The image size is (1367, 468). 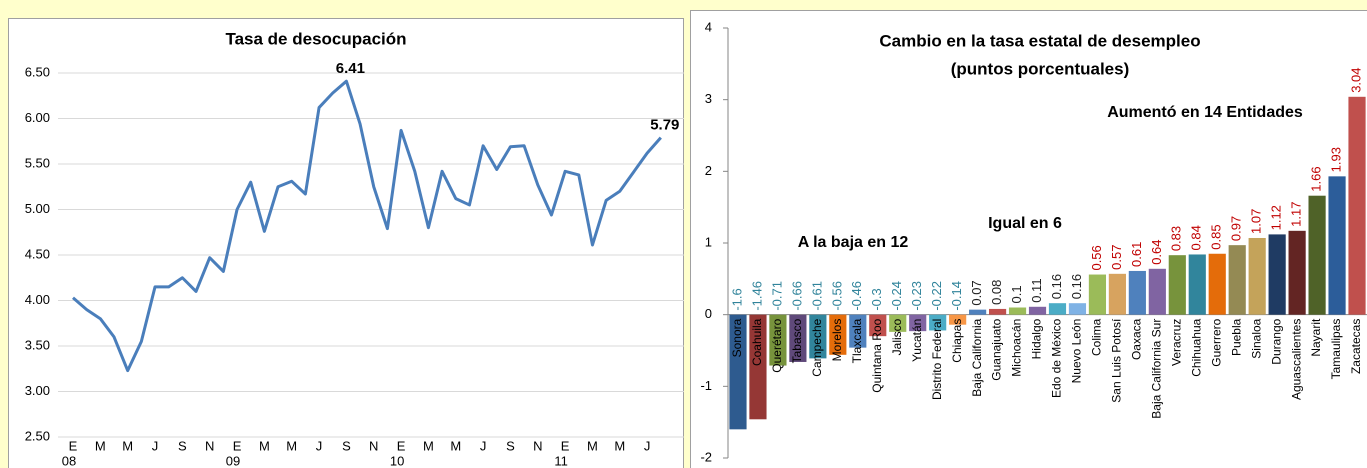 What do you see at coordinates (956, 296) in the screenshot?
I see `data-label: -0.14` at bounding box center [956, 296].